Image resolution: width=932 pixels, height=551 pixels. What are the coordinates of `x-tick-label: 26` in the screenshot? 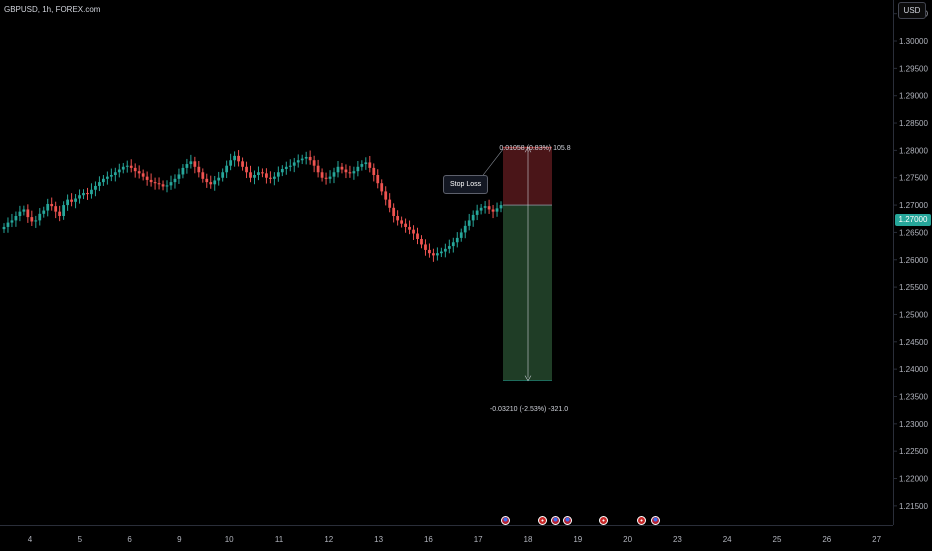 It's located at (826, 539).